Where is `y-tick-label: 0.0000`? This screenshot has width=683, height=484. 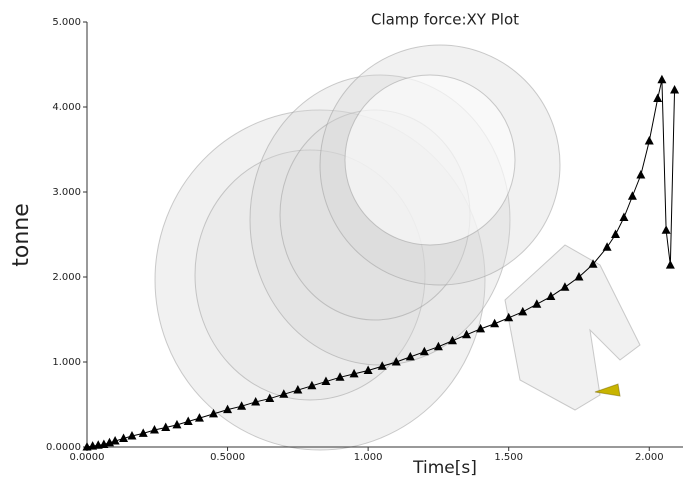
y-tick-label: 0.0000 is located at coordinates (63, 447).